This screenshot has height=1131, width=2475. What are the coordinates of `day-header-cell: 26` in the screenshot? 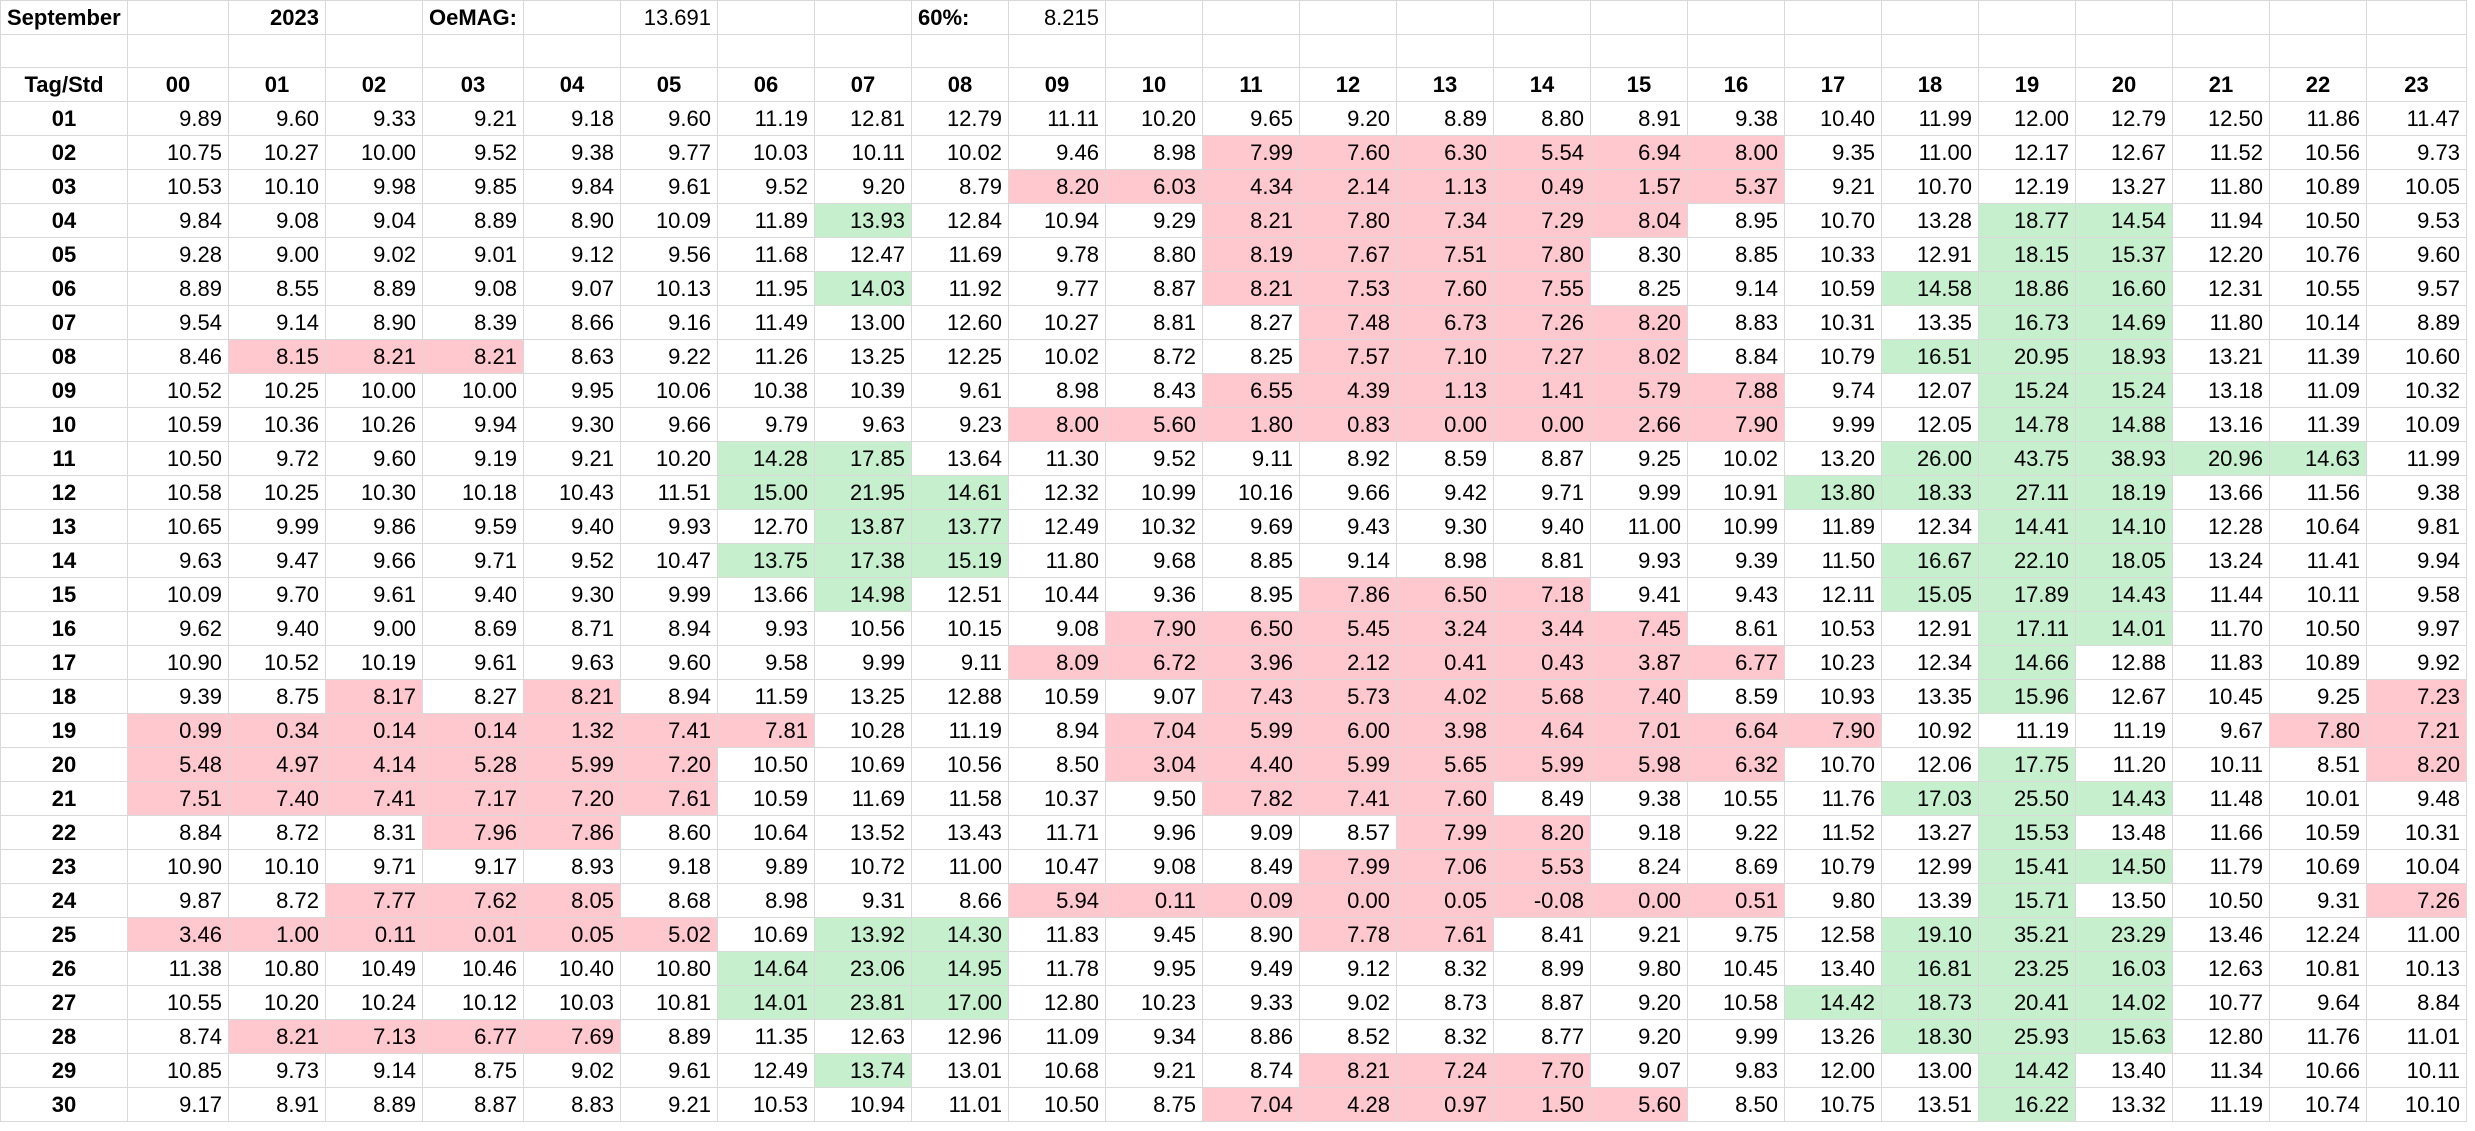 It's located at (64, 968).